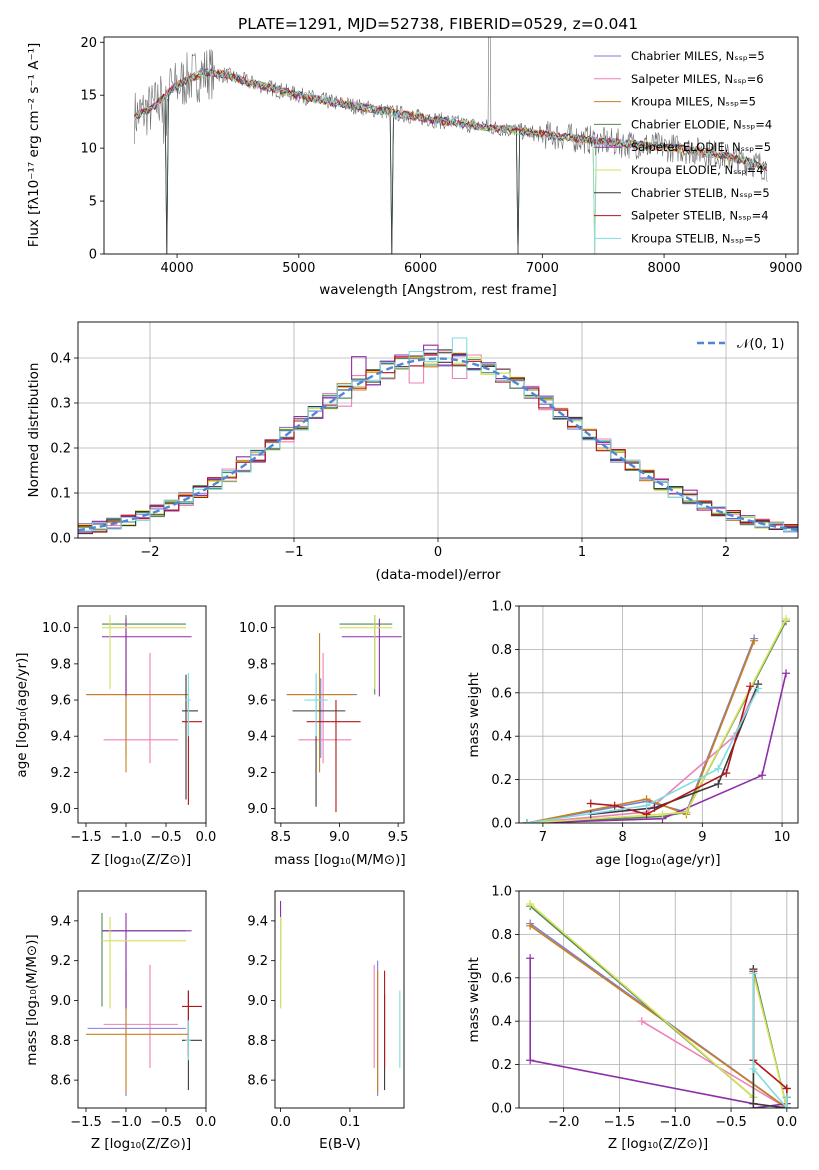  What do you see at coordinates (293, 552) in the screenshot?
I see `residuals-xtick-label: −1` at bounding box center [293, 552].